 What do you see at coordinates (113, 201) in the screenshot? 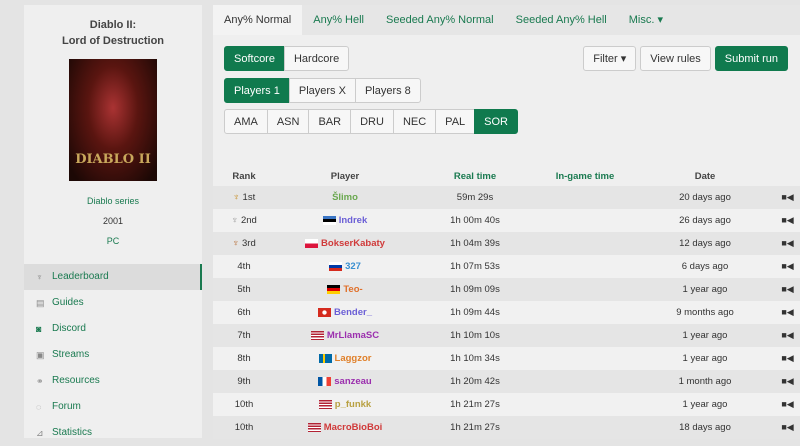
I see `series-link: Diablo series` at bounding box center [113, 201].